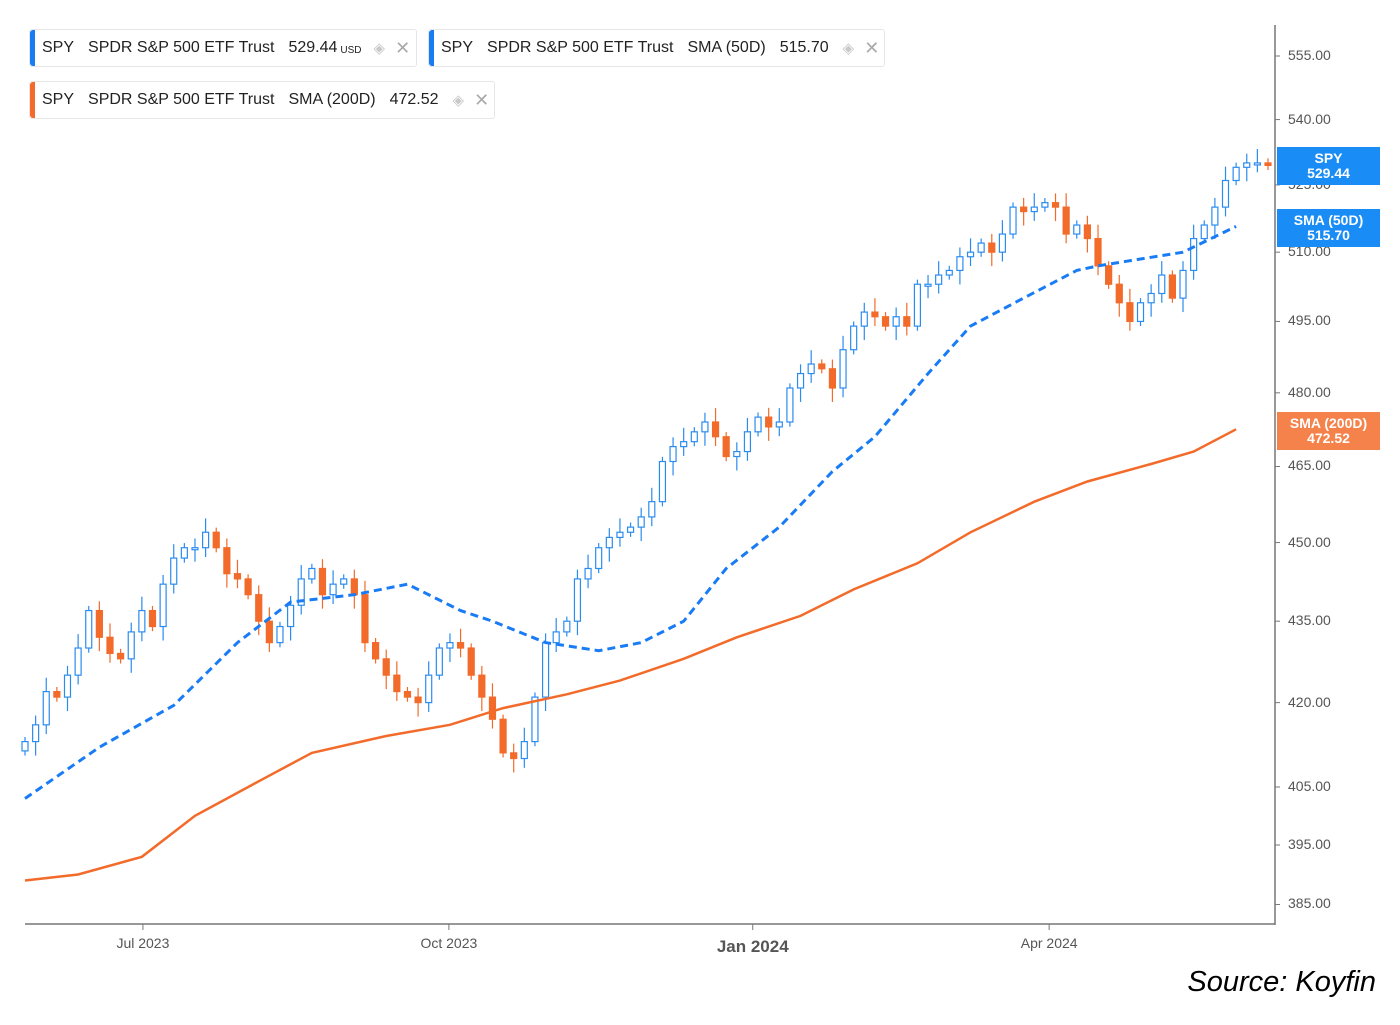  Describe the element at coordinates (1309, 620) in the screenshot. I see `y-tick-label: 435.00` at that location.